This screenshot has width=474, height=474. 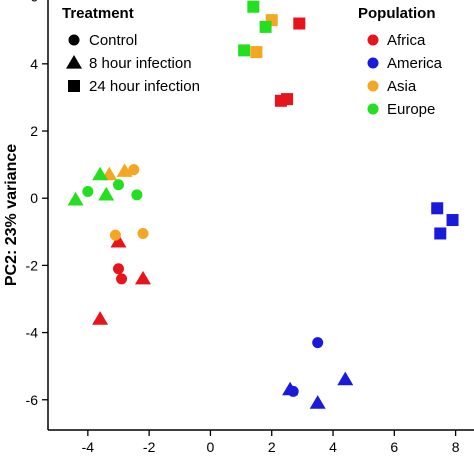 What do you see at coordinates (402, 86) in the screenshot?
I see `legend-population-label: Asia` at bounding box center [402, 86].